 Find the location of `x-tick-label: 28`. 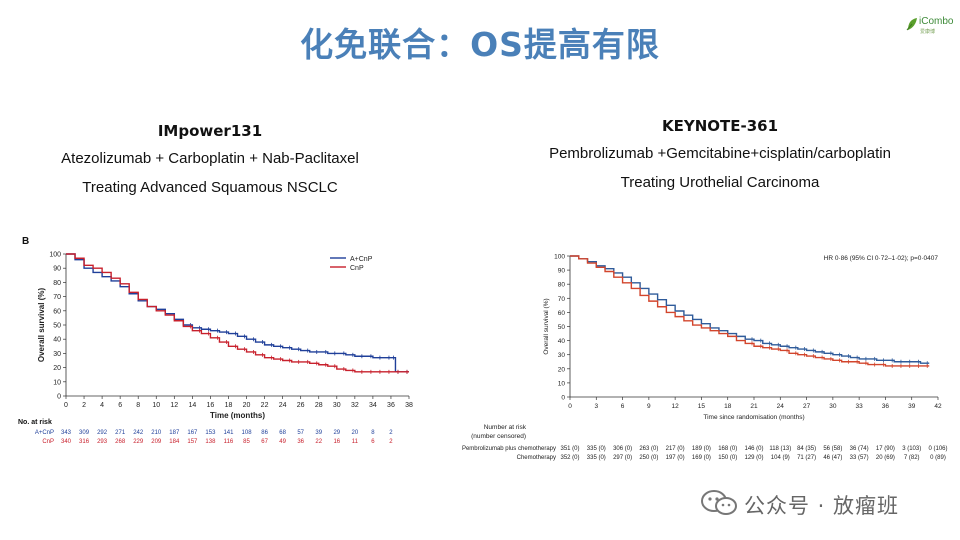

x-tick-label: 28 is located at coordinates (319, 405).